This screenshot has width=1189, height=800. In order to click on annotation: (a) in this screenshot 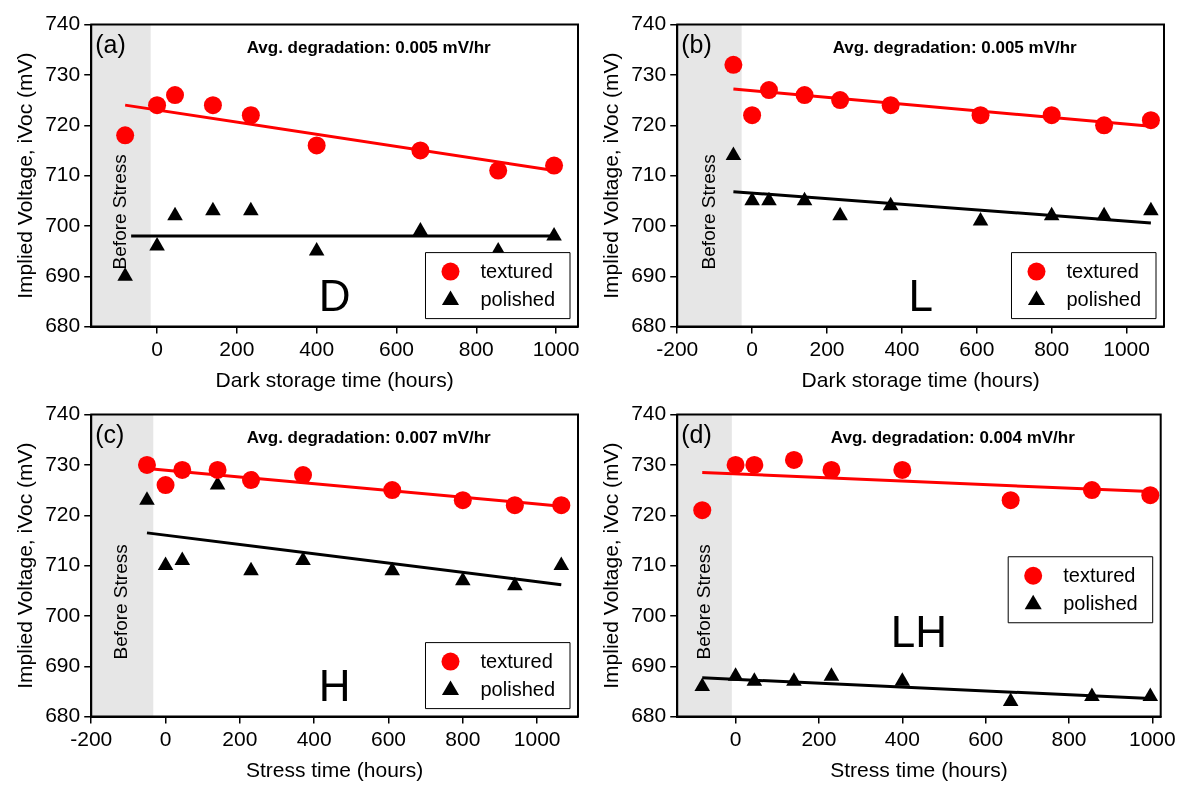, I will do `click(110, 43)`.